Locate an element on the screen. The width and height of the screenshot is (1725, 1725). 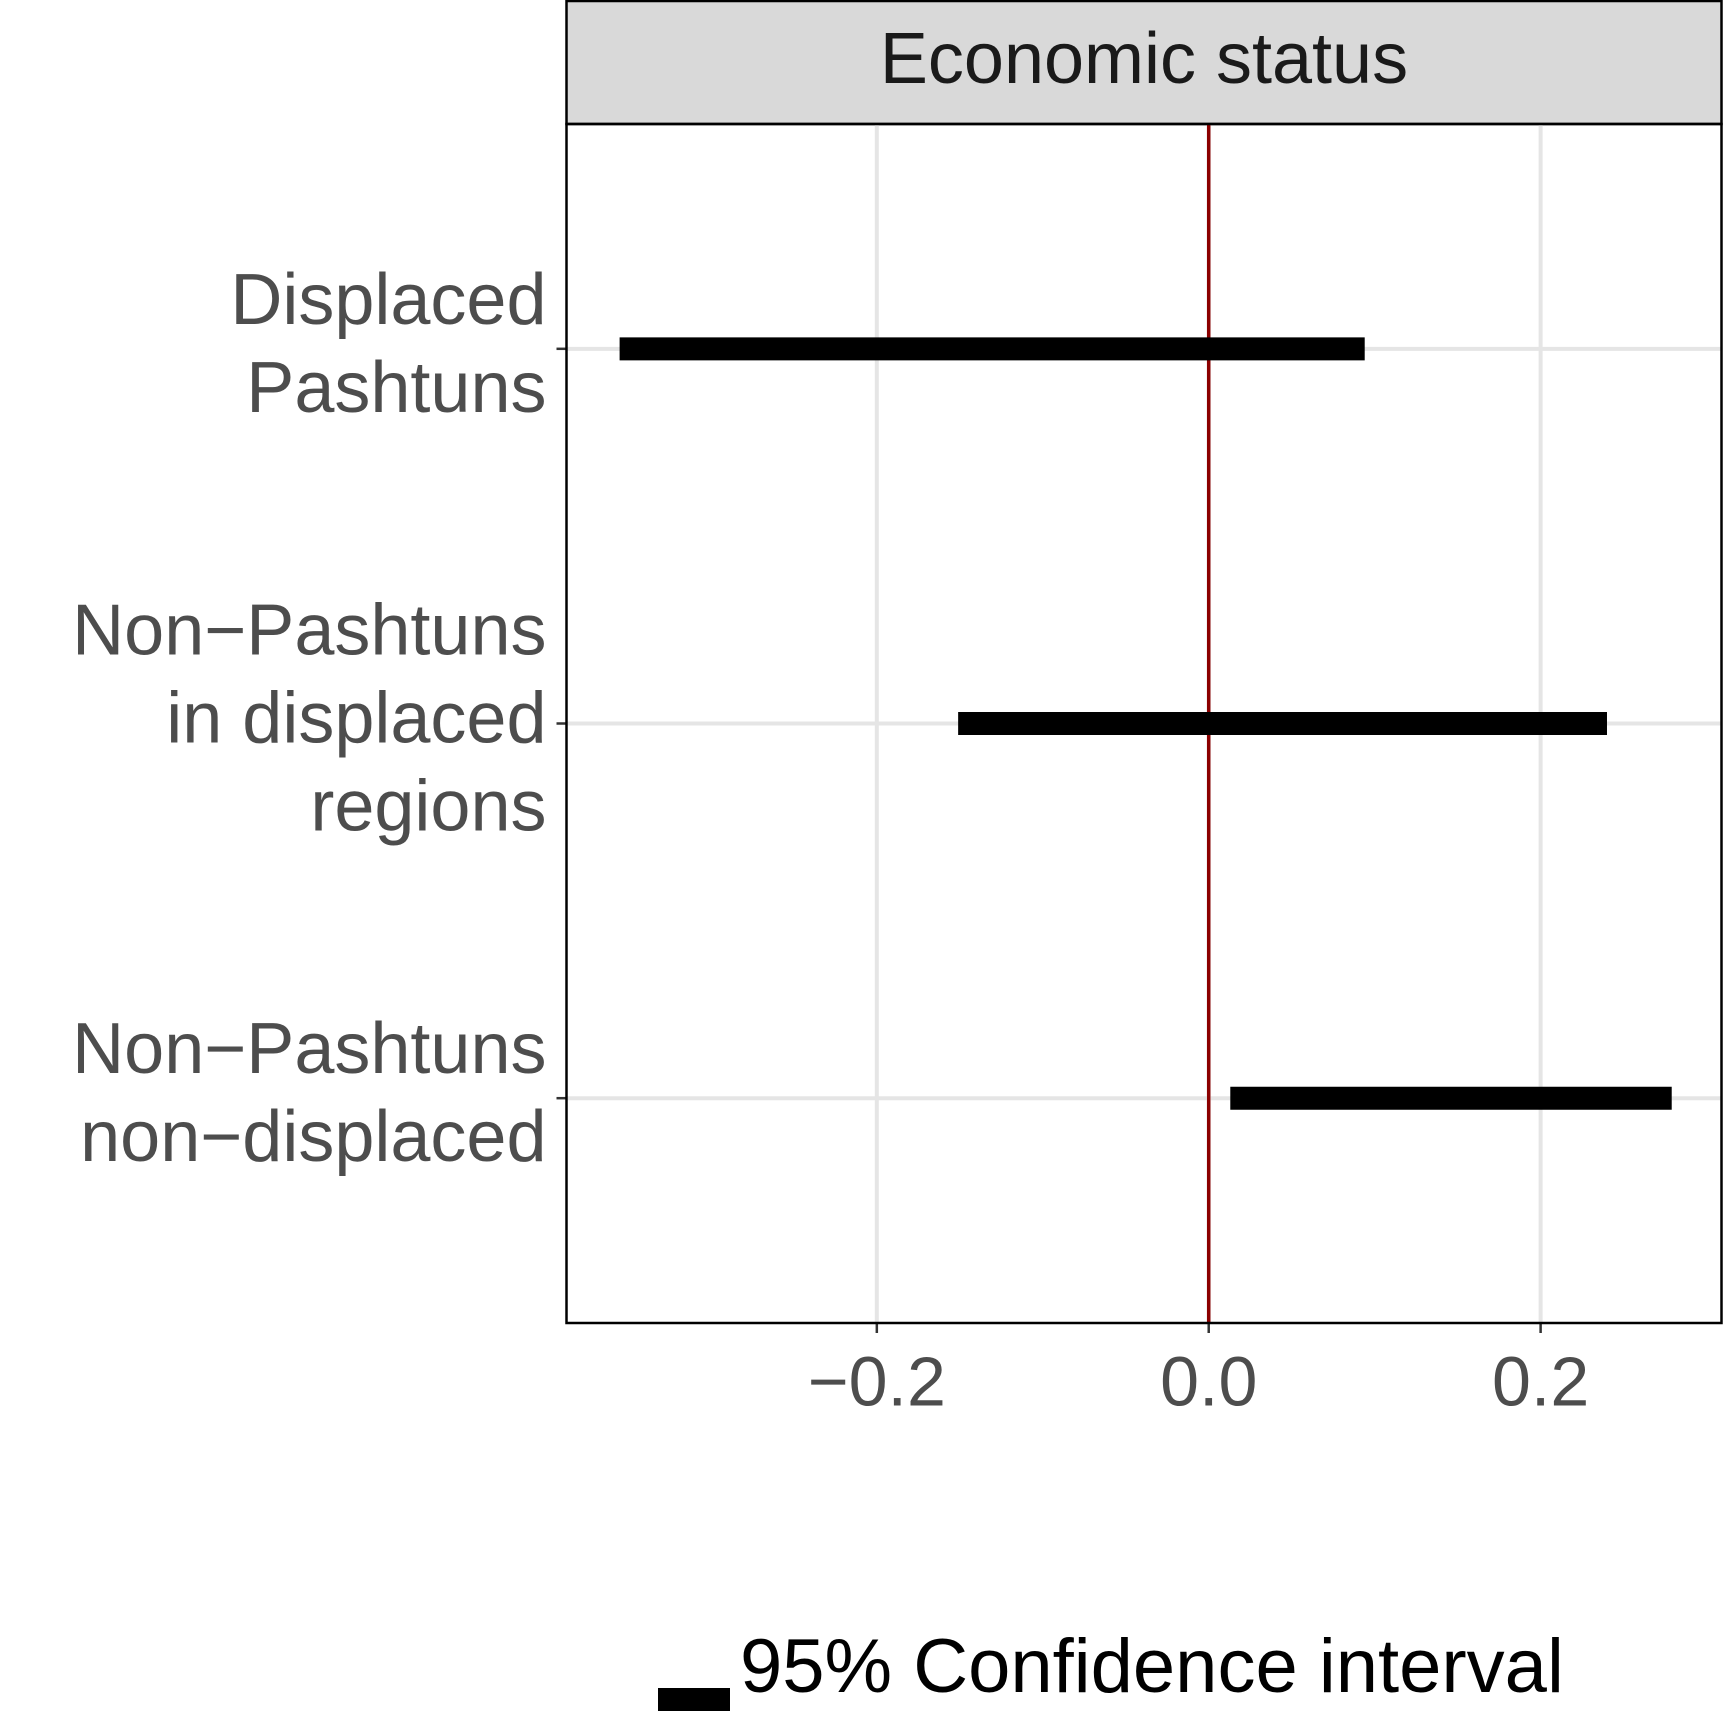
y-tick-label: non−displaced is located at coordinates (313, 1137).